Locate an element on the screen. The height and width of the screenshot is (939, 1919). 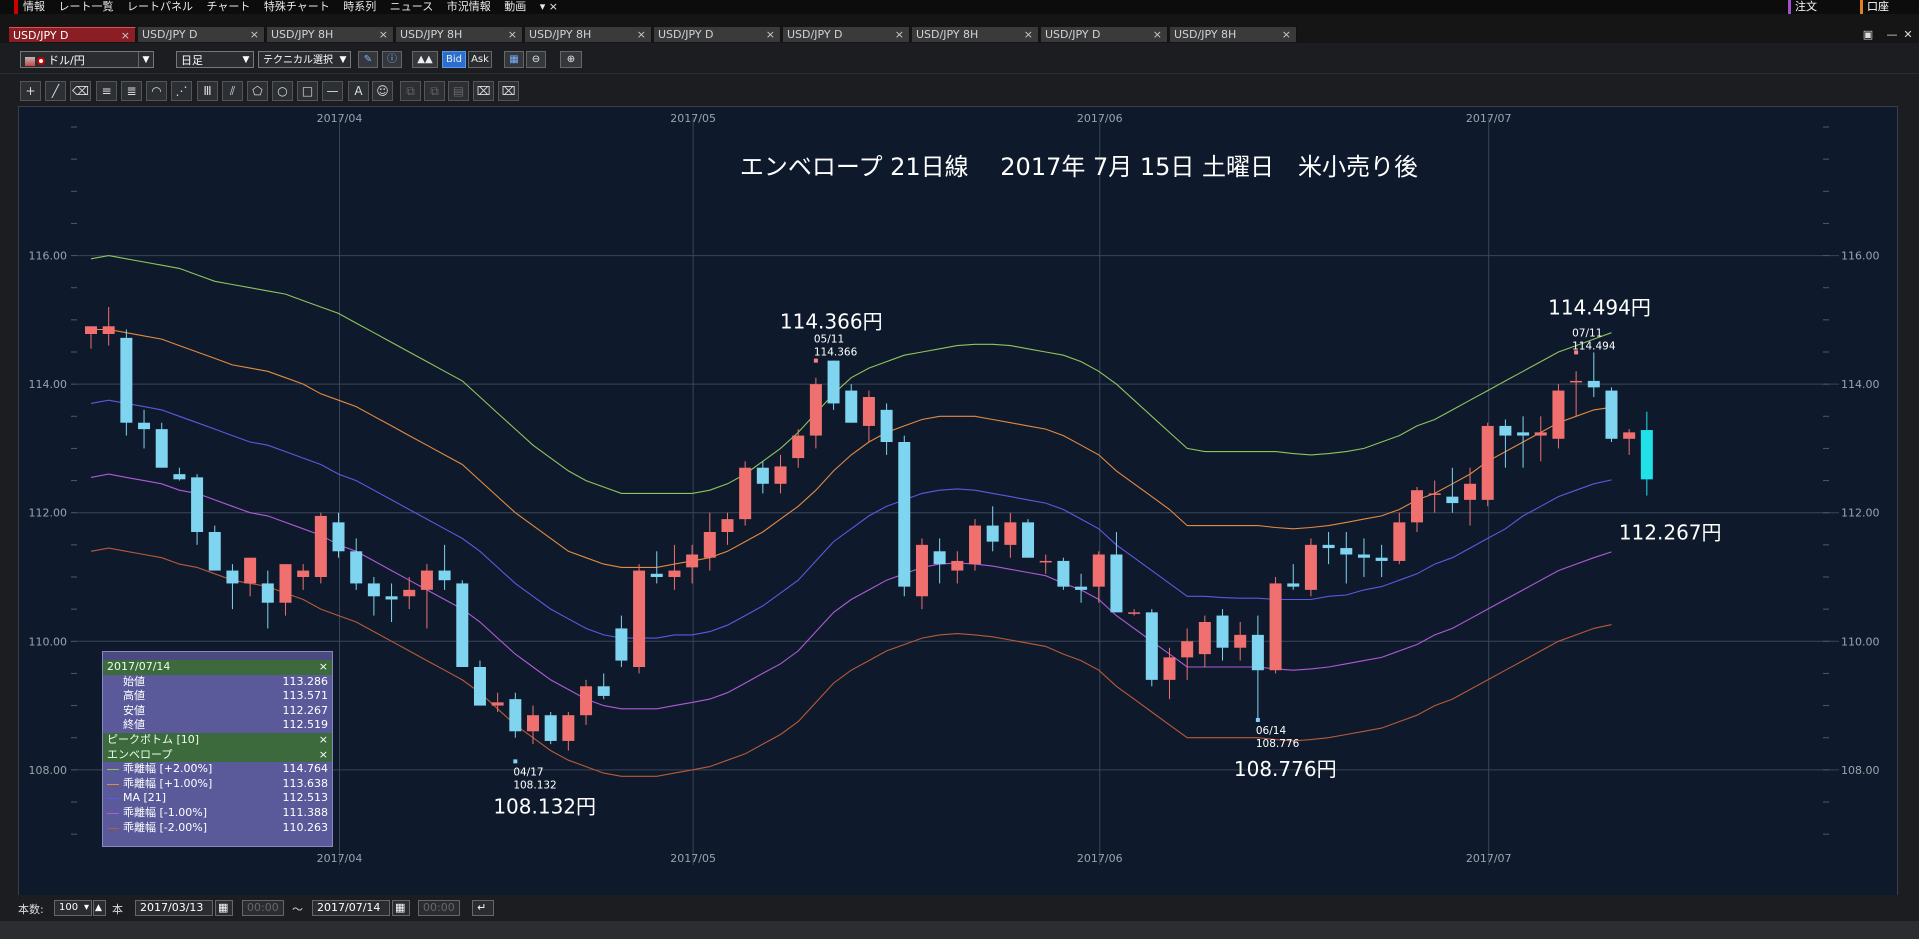
from-time-field: 00:00 is located at coordinates (263, 908).